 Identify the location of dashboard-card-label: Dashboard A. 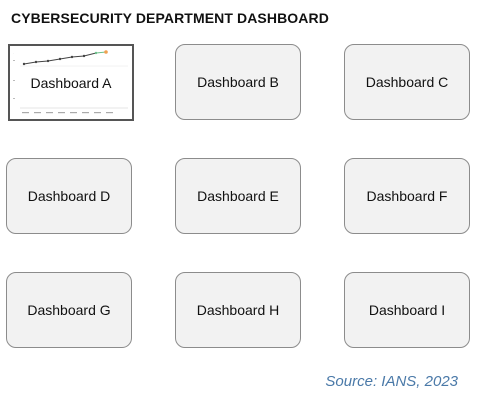
(71, 82).